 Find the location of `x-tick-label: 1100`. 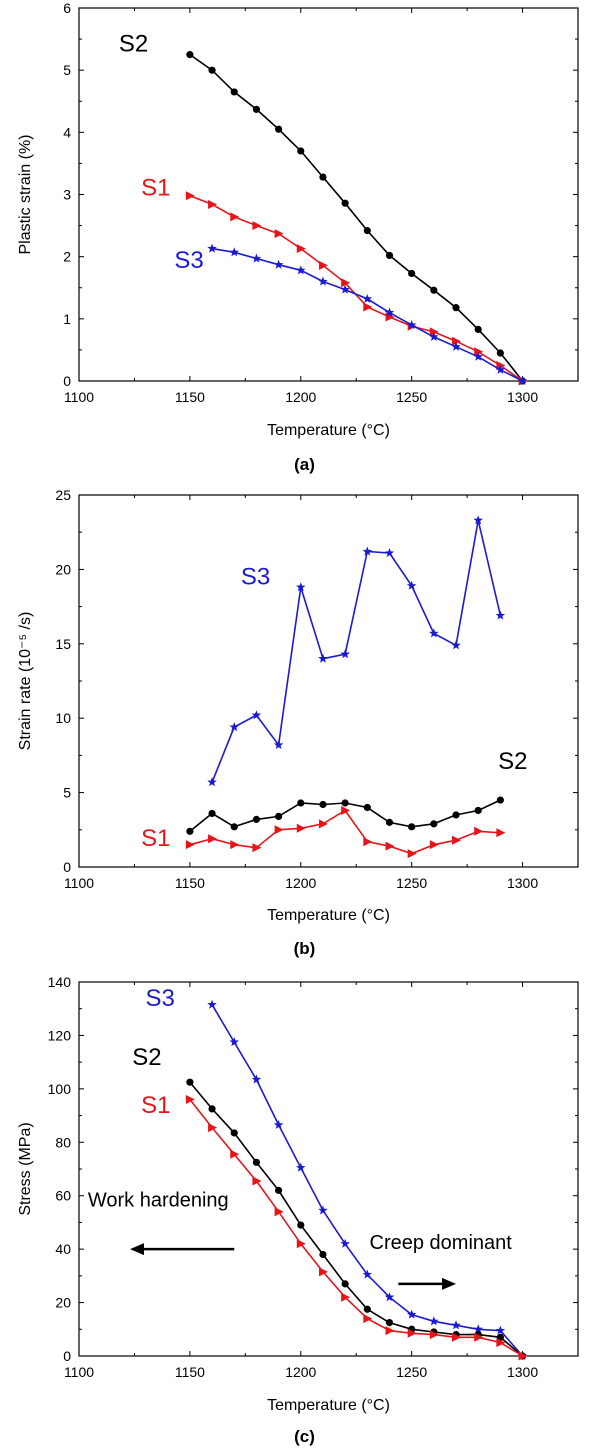

x-tick-label: 1100 is located at coordinates (79, 883).